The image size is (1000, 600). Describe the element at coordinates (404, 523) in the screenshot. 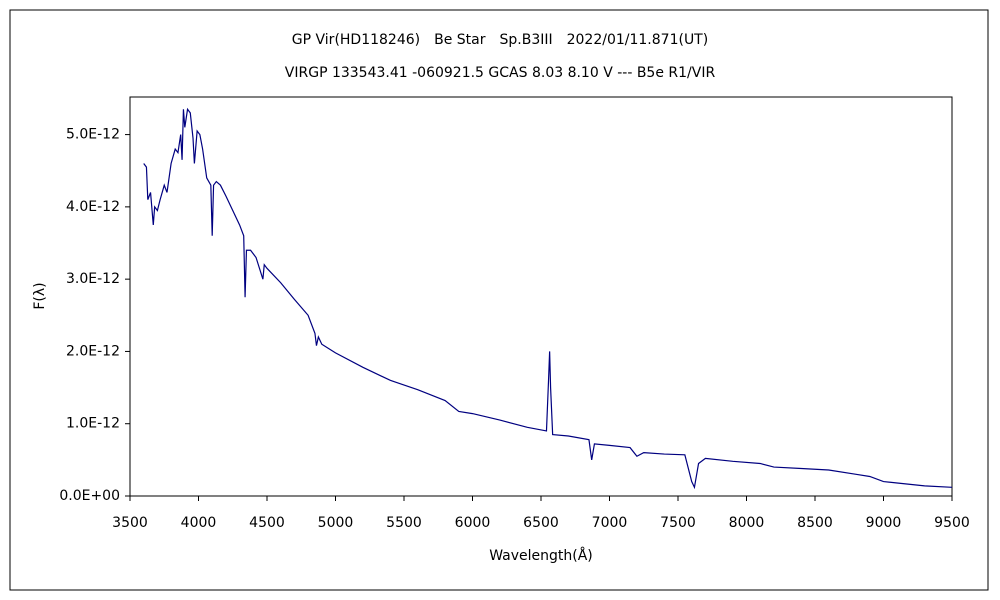

I see `x-tick-label: 5500` at that location.